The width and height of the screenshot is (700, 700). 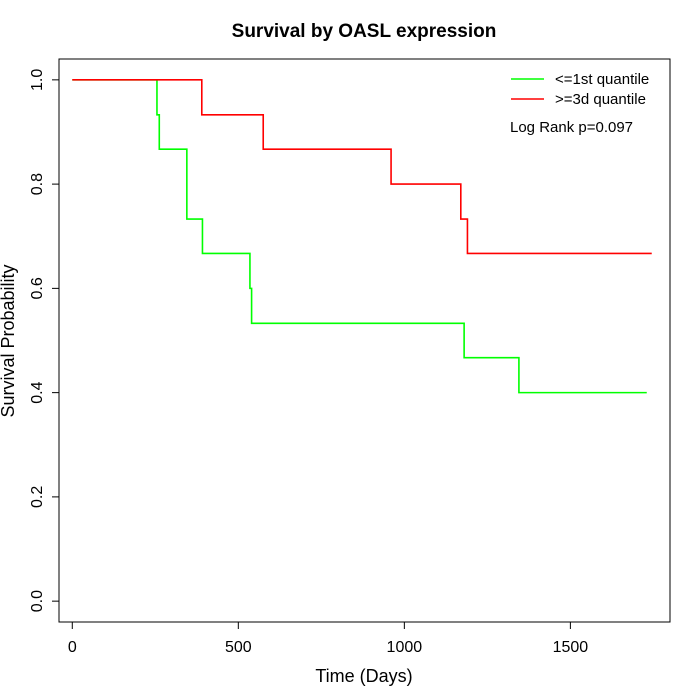 I want to click on x-tick-label: 0, so click(x=72, y=647).